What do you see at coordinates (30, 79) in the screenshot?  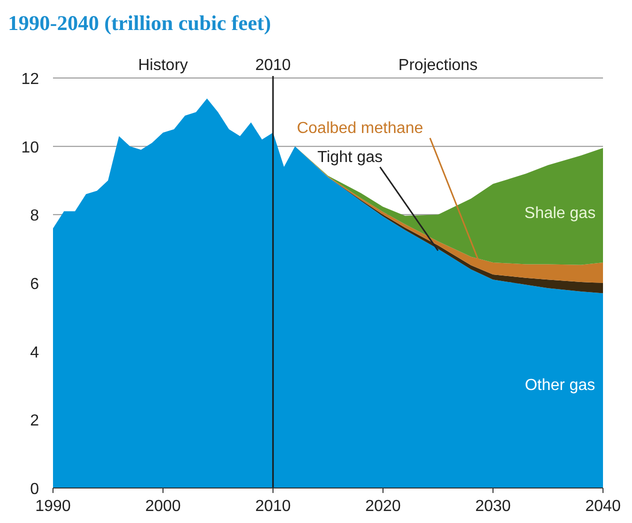 I see `y-tick-label: 12` at bounding box center [30, 79].